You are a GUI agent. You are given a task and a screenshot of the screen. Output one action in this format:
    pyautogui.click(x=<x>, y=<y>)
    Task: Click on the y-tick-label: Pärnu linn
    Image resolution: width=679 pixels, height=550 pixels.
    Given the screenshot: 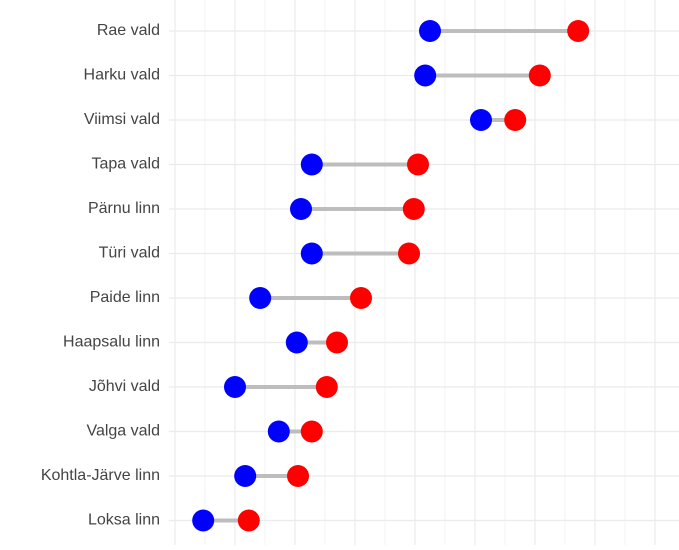 What is the action you would take?
    pyautogui.click(x=124, y=208)
    